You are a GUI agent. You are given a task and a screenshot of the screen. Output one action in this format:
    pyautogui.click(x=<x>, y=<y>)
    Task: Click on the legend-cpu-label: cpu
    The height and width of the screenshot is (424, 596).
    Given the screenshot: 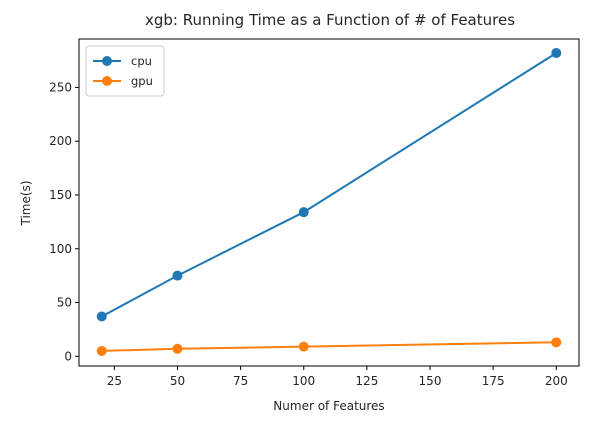 What is the action you would take?
    pyautogui.click(x=141, y=61)
    